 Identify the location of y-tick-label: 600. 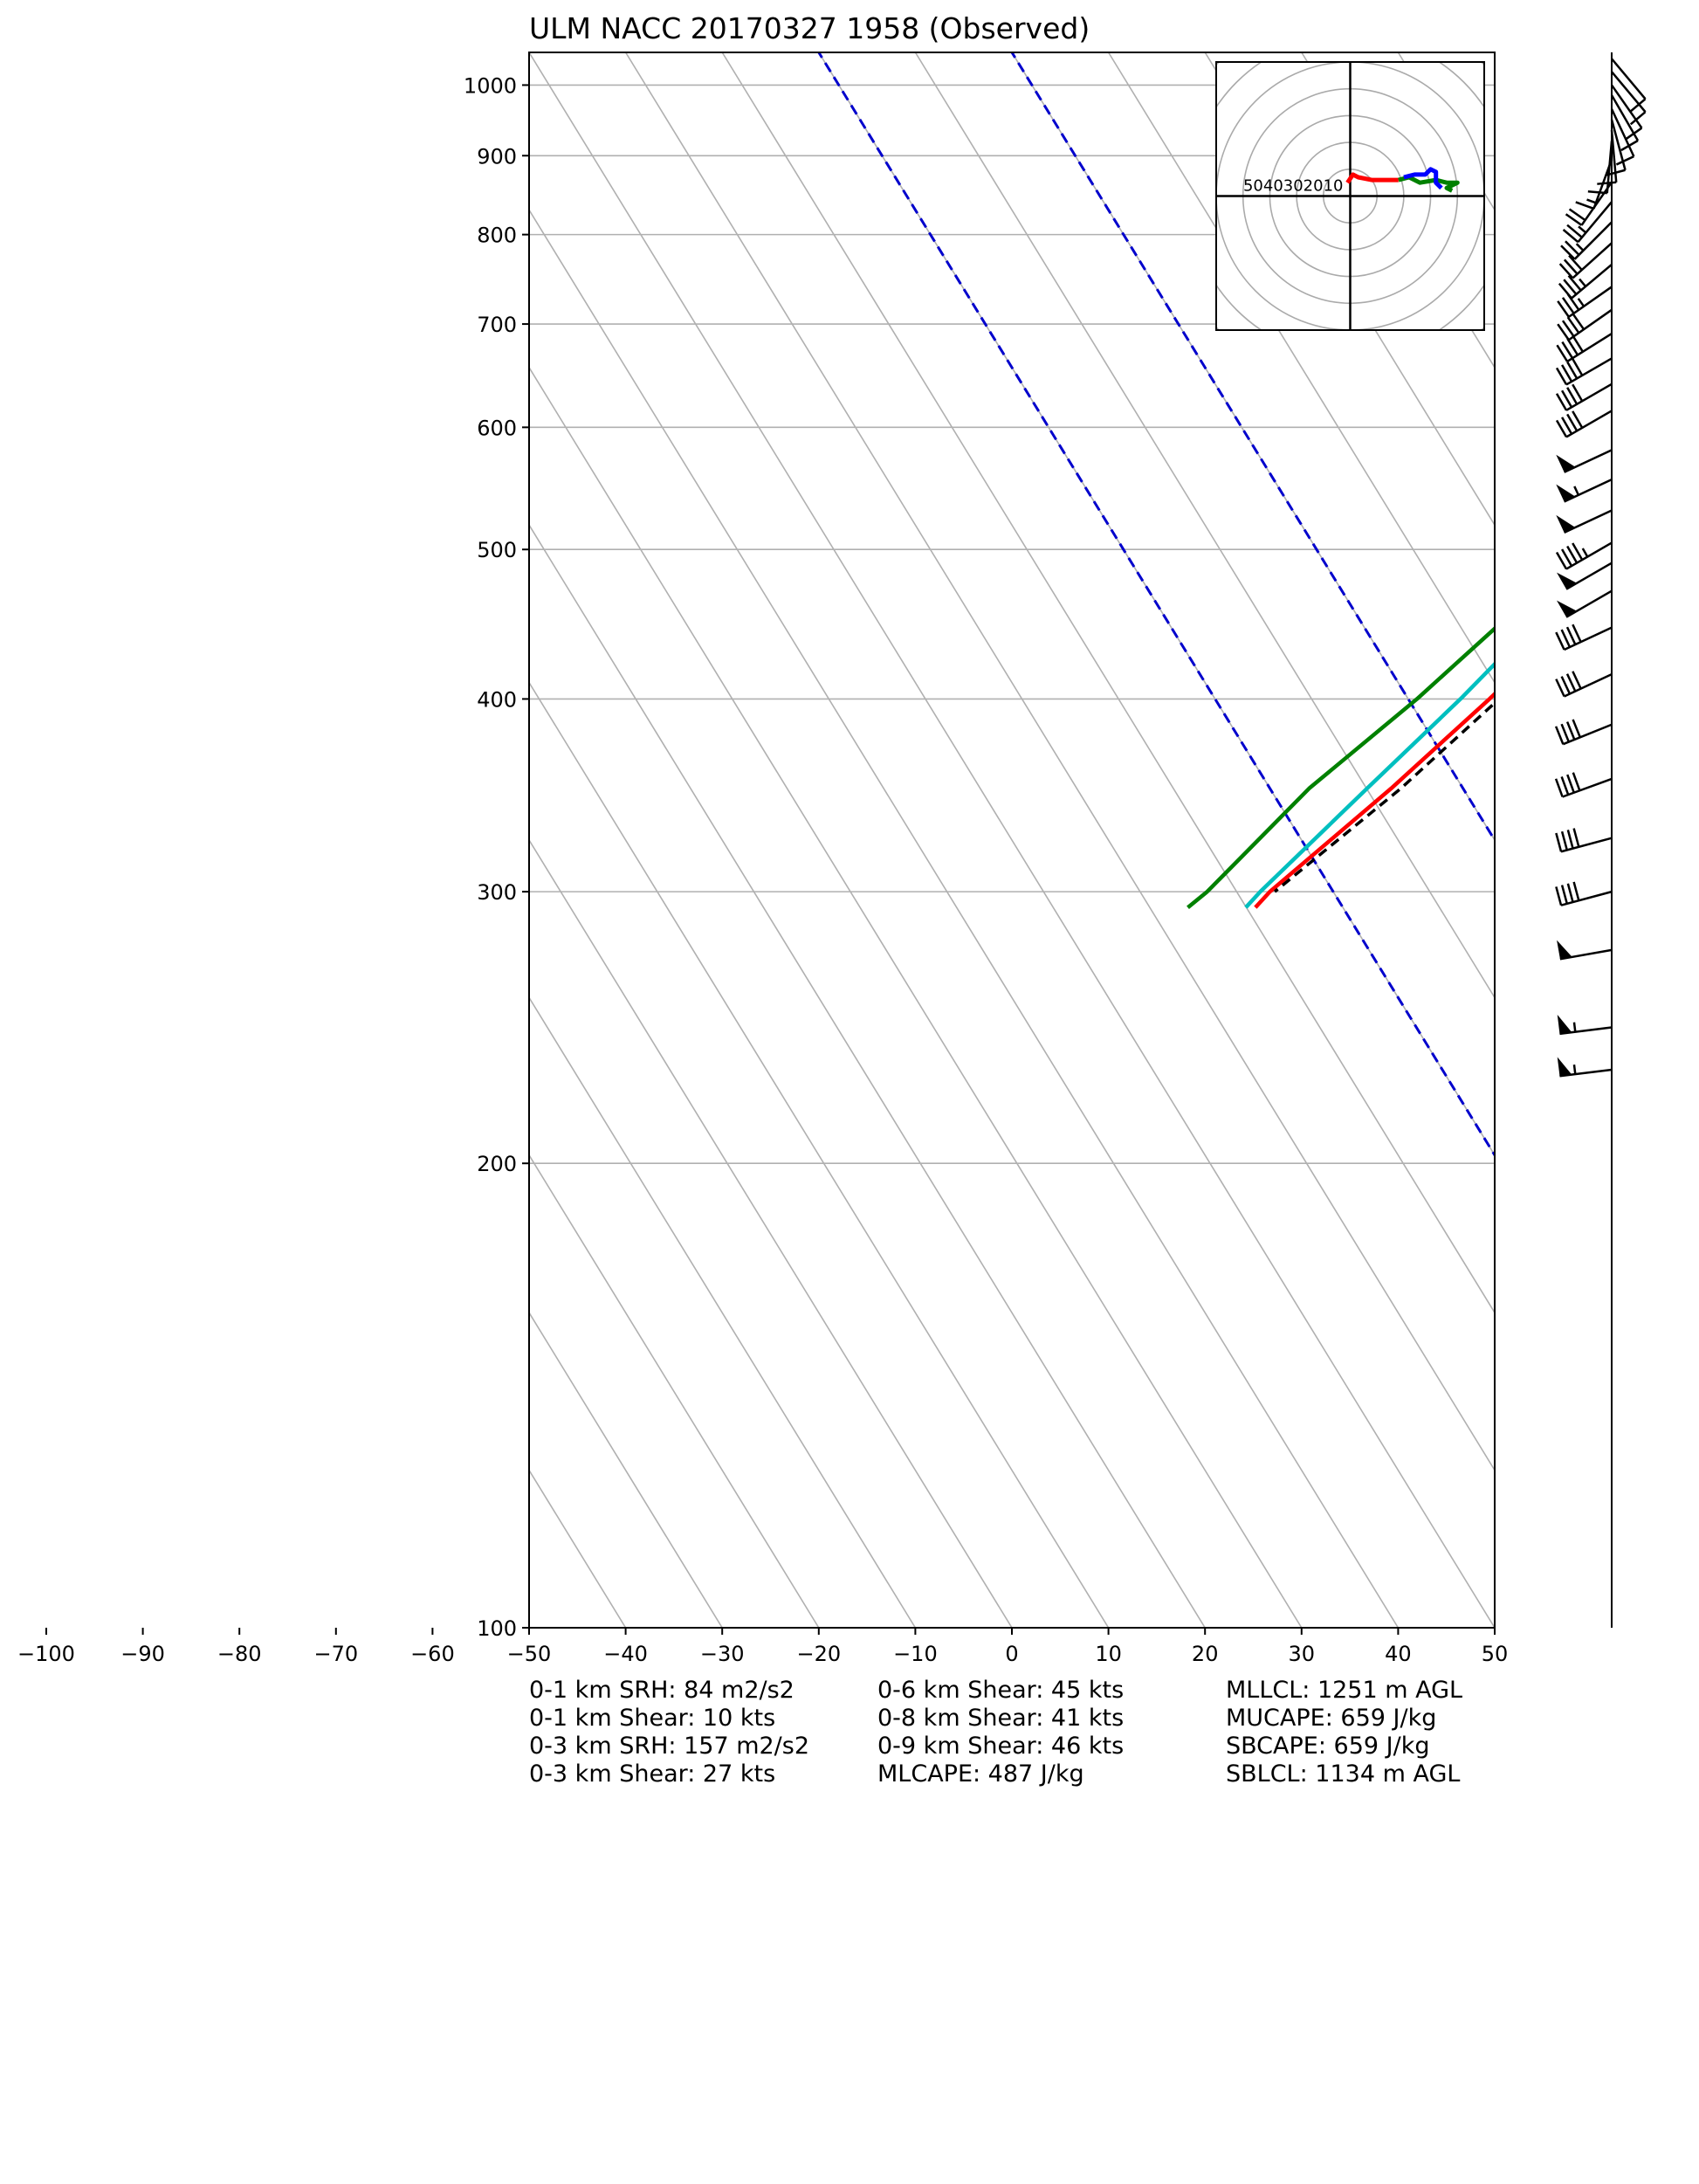
(497, 428).